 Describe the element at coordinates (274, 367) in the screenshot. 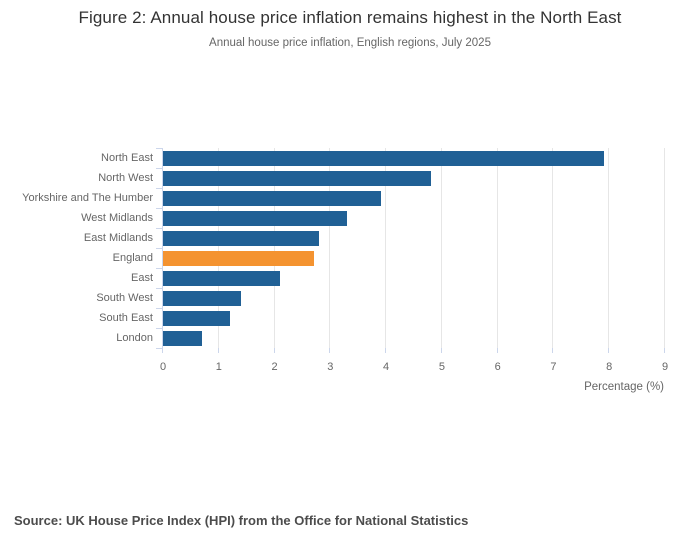

I see `x-tick-label-2: 2` at that location.